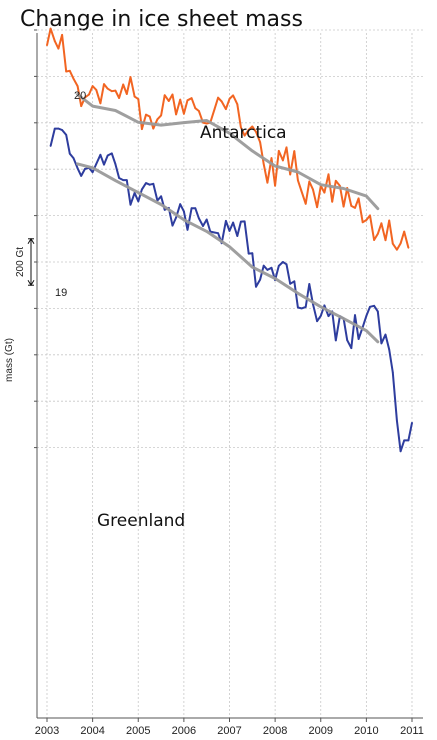 Image resolution: width=437 pixels, height=740 pixels. I want to click on x-axis-ticks: 2003 2004 2005 2006 2007 2008 2009 2010 2011, so click(229, 727).